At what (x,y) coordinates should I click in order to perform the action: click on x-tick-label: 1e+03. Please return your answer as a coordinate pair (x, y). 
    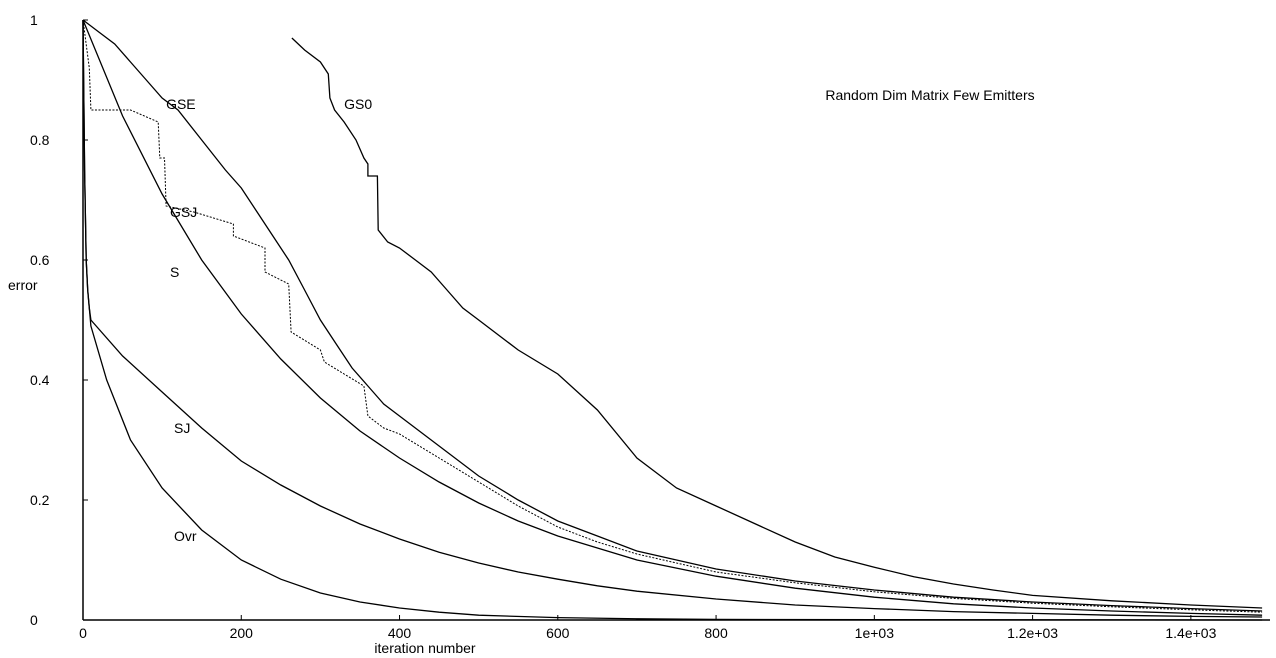
    Looking at the image, I should click on (875, 633).